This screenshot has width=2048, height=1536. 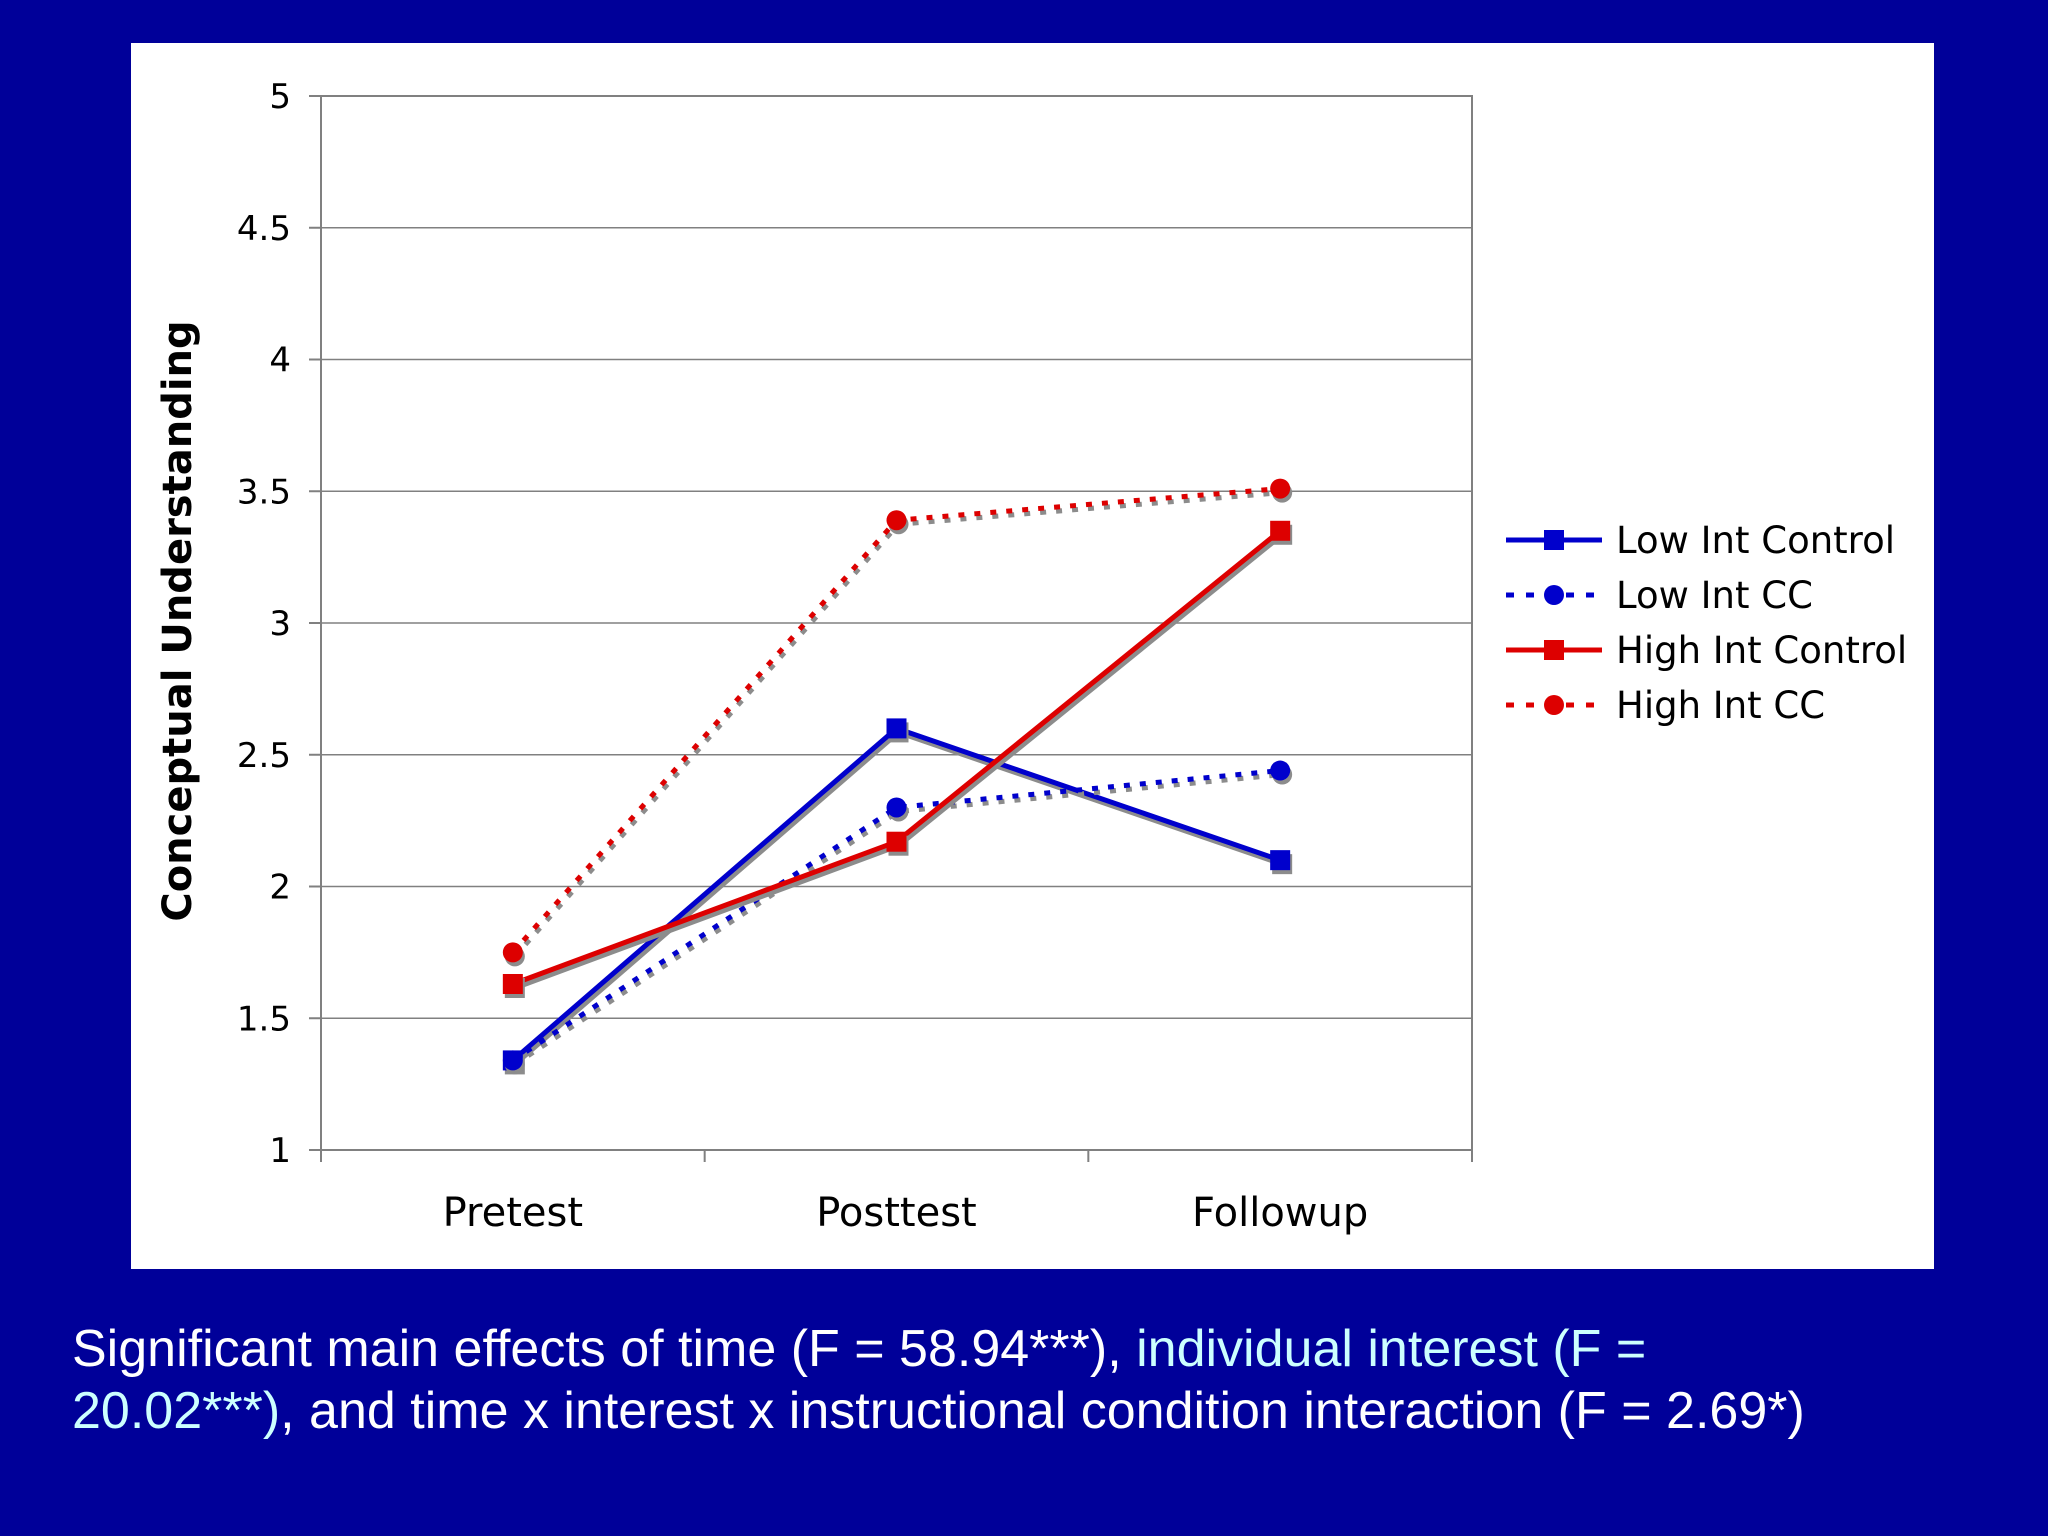 What do you see at coordinates (264, 492) in the screenshot?
I see `y-tick-label: 3.5` at bounding box center [264, 492].